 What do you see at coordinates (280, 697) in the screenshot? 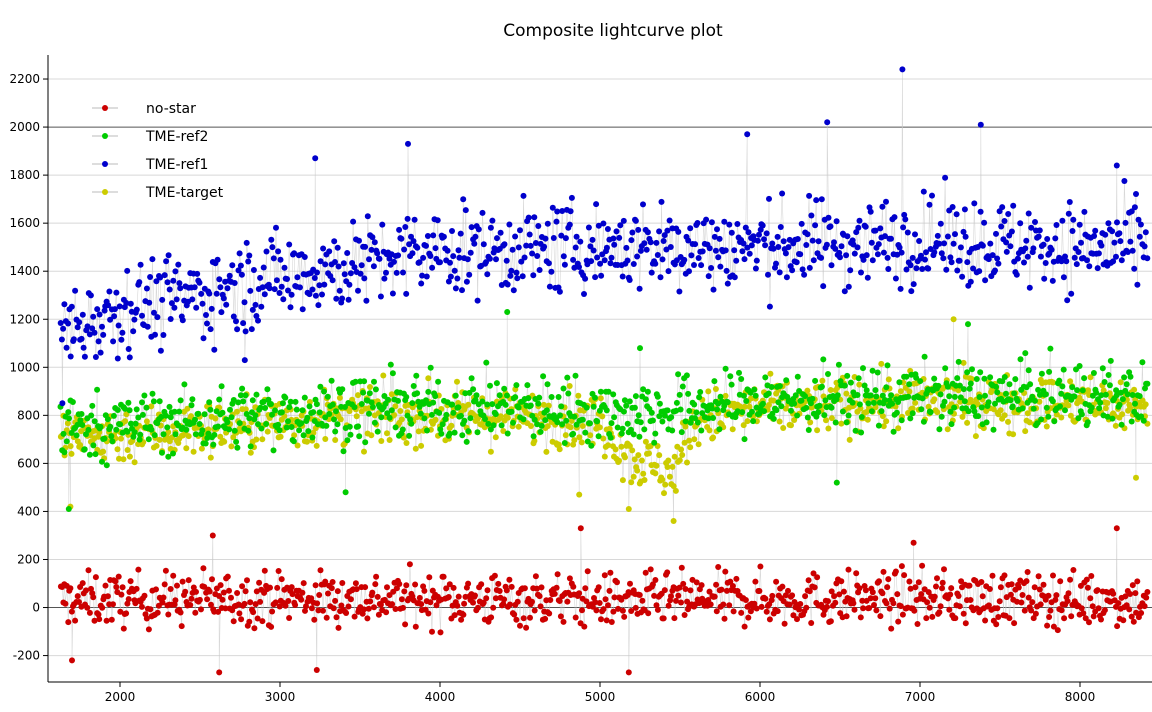
I see `x-tick-label: 3000` at bounding box center [280, 697].